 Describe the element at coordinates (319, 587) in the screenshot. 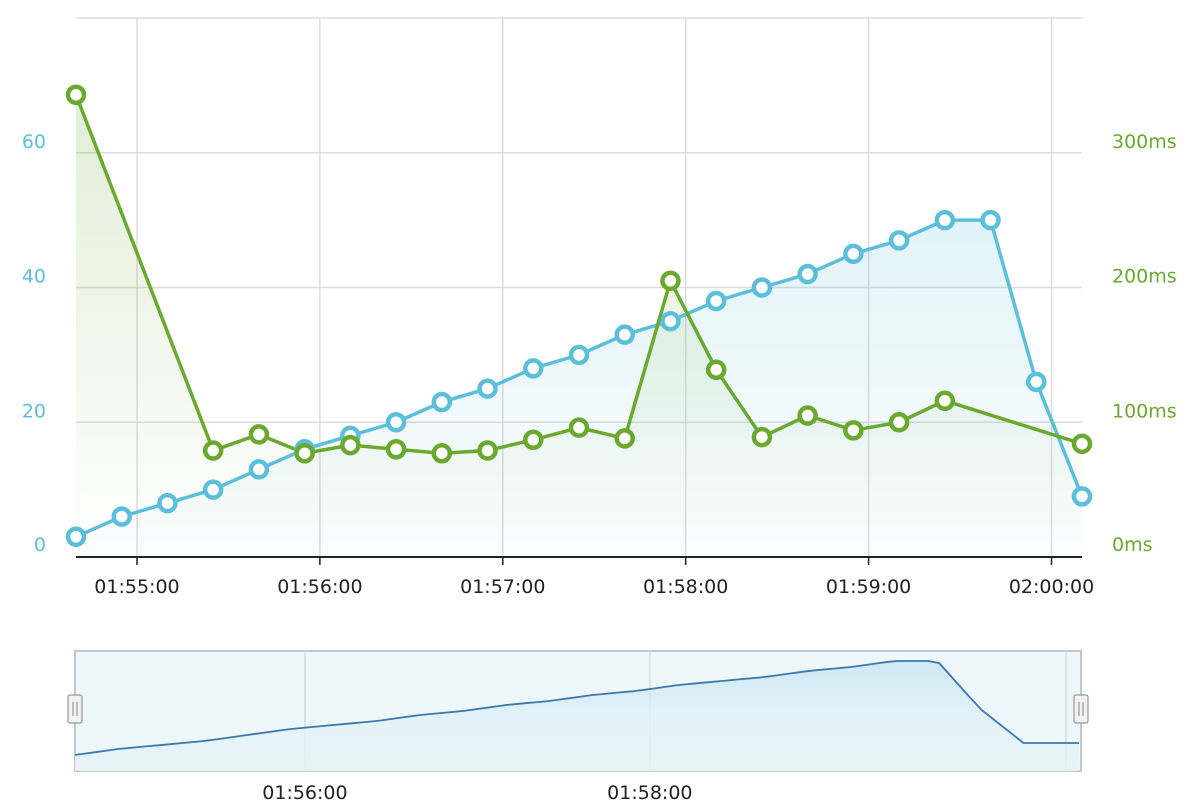

I see `x-tick-label: 01:56:00` at that location.